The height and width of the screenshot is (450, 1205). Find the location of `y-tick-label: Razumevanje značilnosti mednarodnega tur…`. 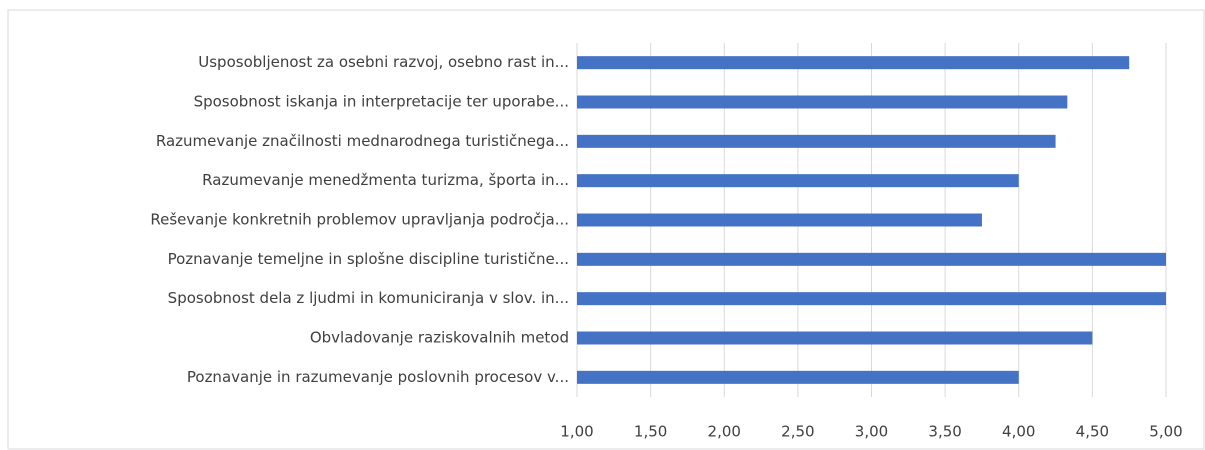

y-tick-label: Razumevanje značilnosti mednarodnega tur… is located at coordinates (362, 141).